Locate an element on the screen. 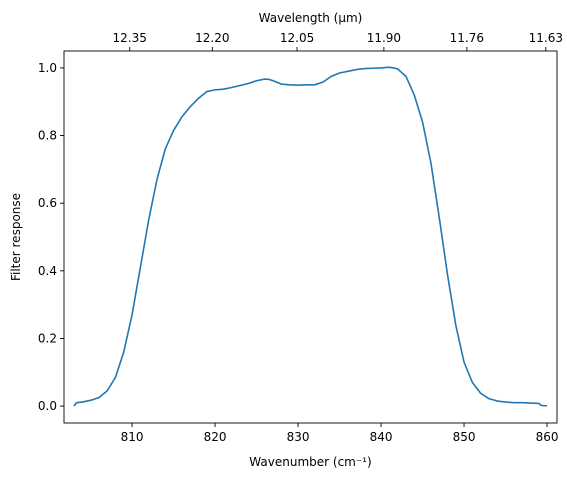 This screenshot has height=480, width=567. top-tick-label: 11.76 is located at coordinates (467, 38).